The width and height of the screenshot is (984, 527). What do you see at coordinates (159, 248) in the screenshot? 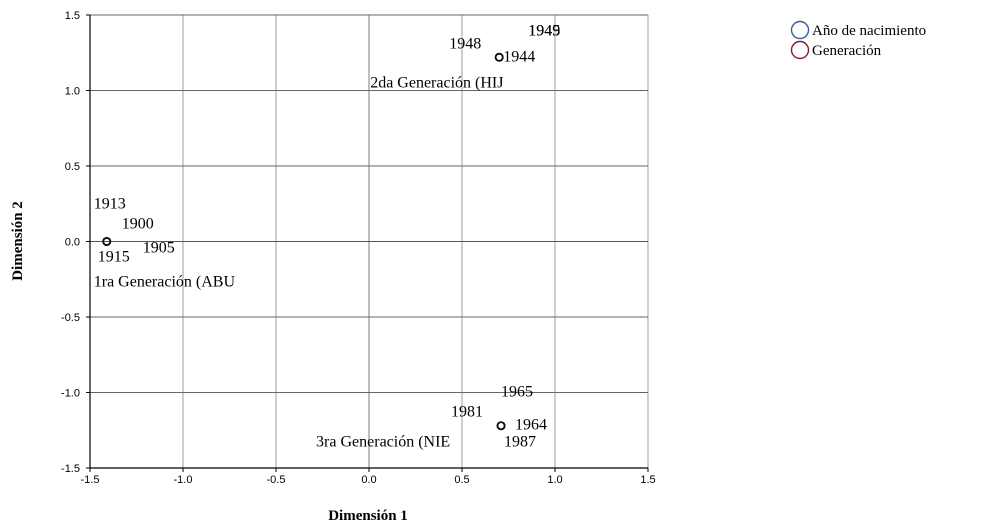
I see `birth-year-label: 1905` at bounding box center [159, 248].